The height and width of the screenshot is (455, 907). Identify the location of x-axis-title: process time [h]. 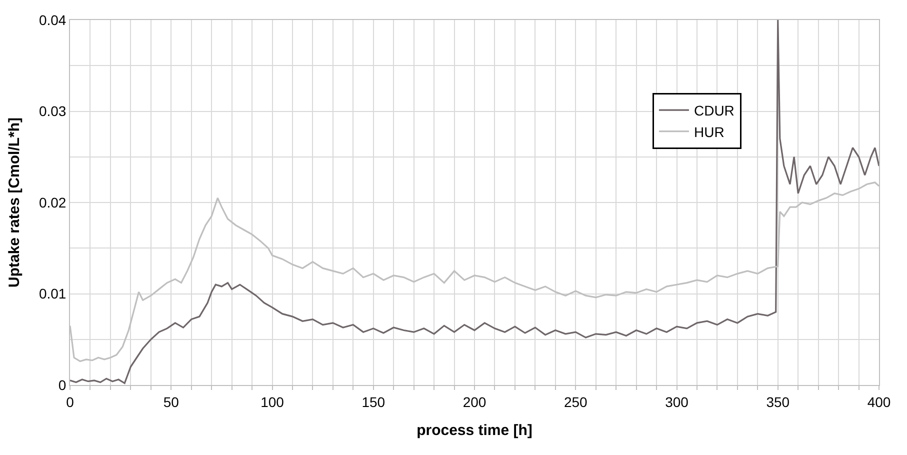
(474, 430).